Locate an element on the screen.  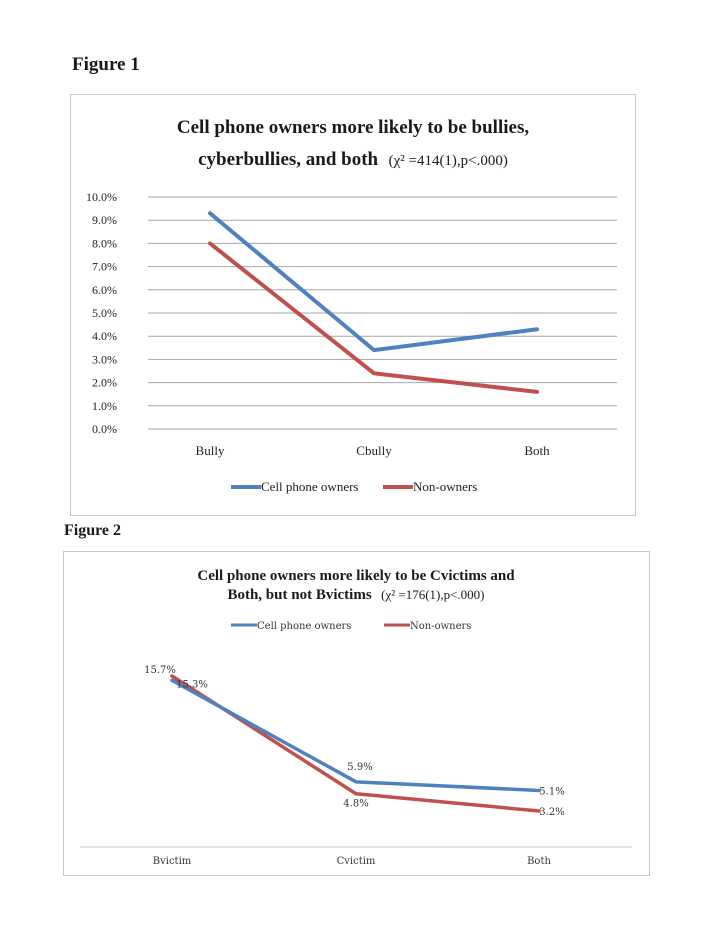
chart-1-y-tick-label: 1.0% is located at coordinates (104, 406).